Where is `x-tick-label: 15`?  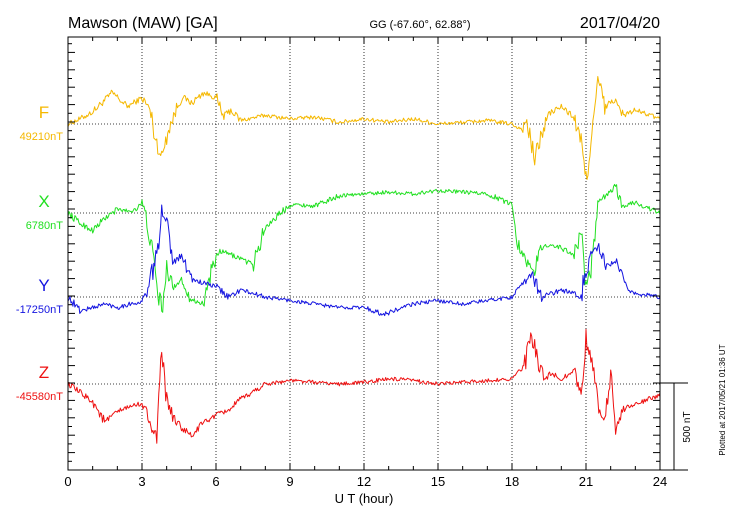 x-tick-label: 15 is located at coordinates (438, 481).